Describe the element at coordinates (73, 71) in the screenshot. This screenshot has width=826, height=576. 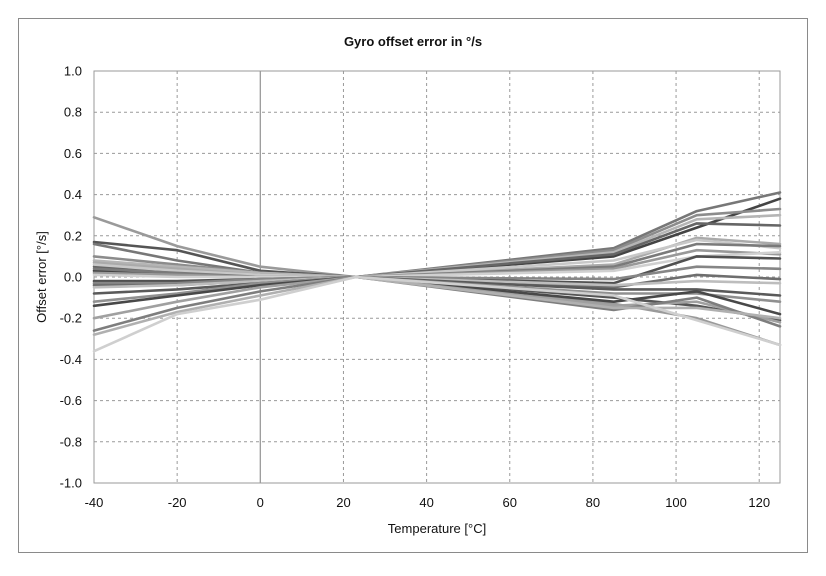
I see `y-tick-label: 1.0` at that location.